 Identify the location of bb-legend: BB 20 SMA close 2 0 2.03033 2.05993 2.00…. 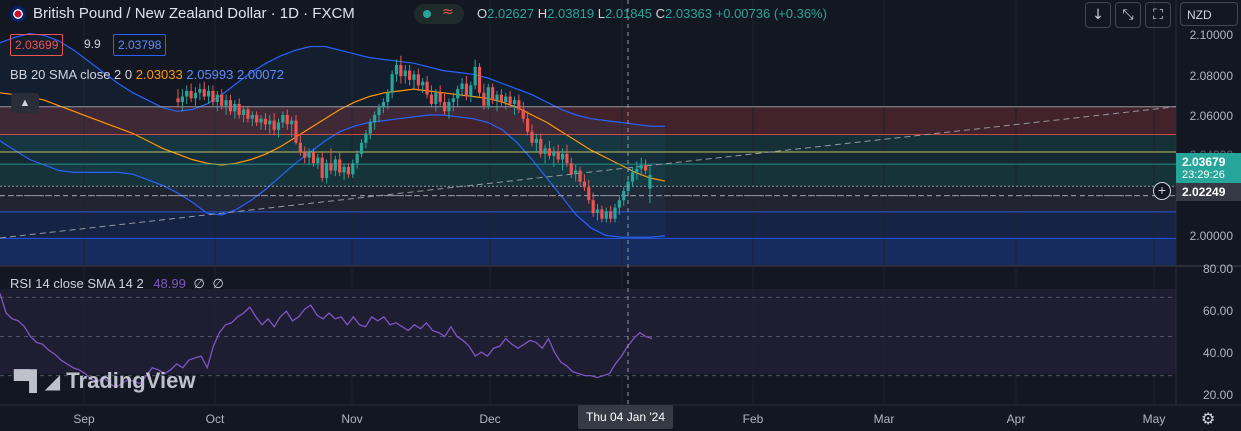
(147, 74).